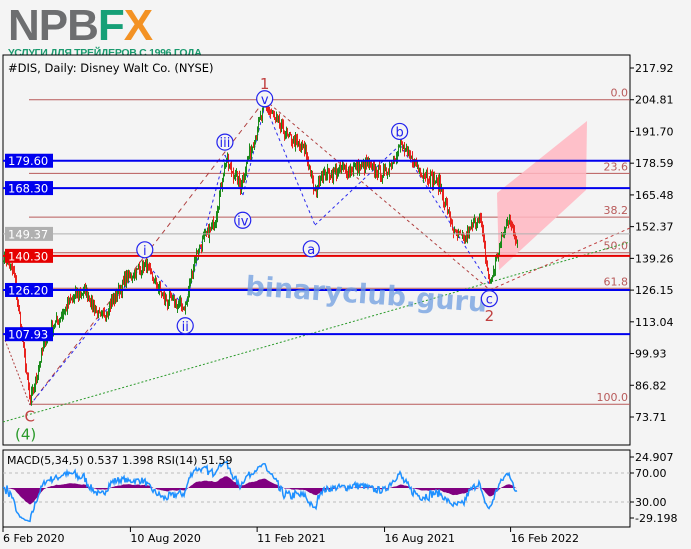 This screenshot has height=549, width=691. Describe the element at coordinates (111, 68) in the screenshot. I see `chart-title: #DIS, Daily: Disney Walt Co. (NYSE)` at that location.